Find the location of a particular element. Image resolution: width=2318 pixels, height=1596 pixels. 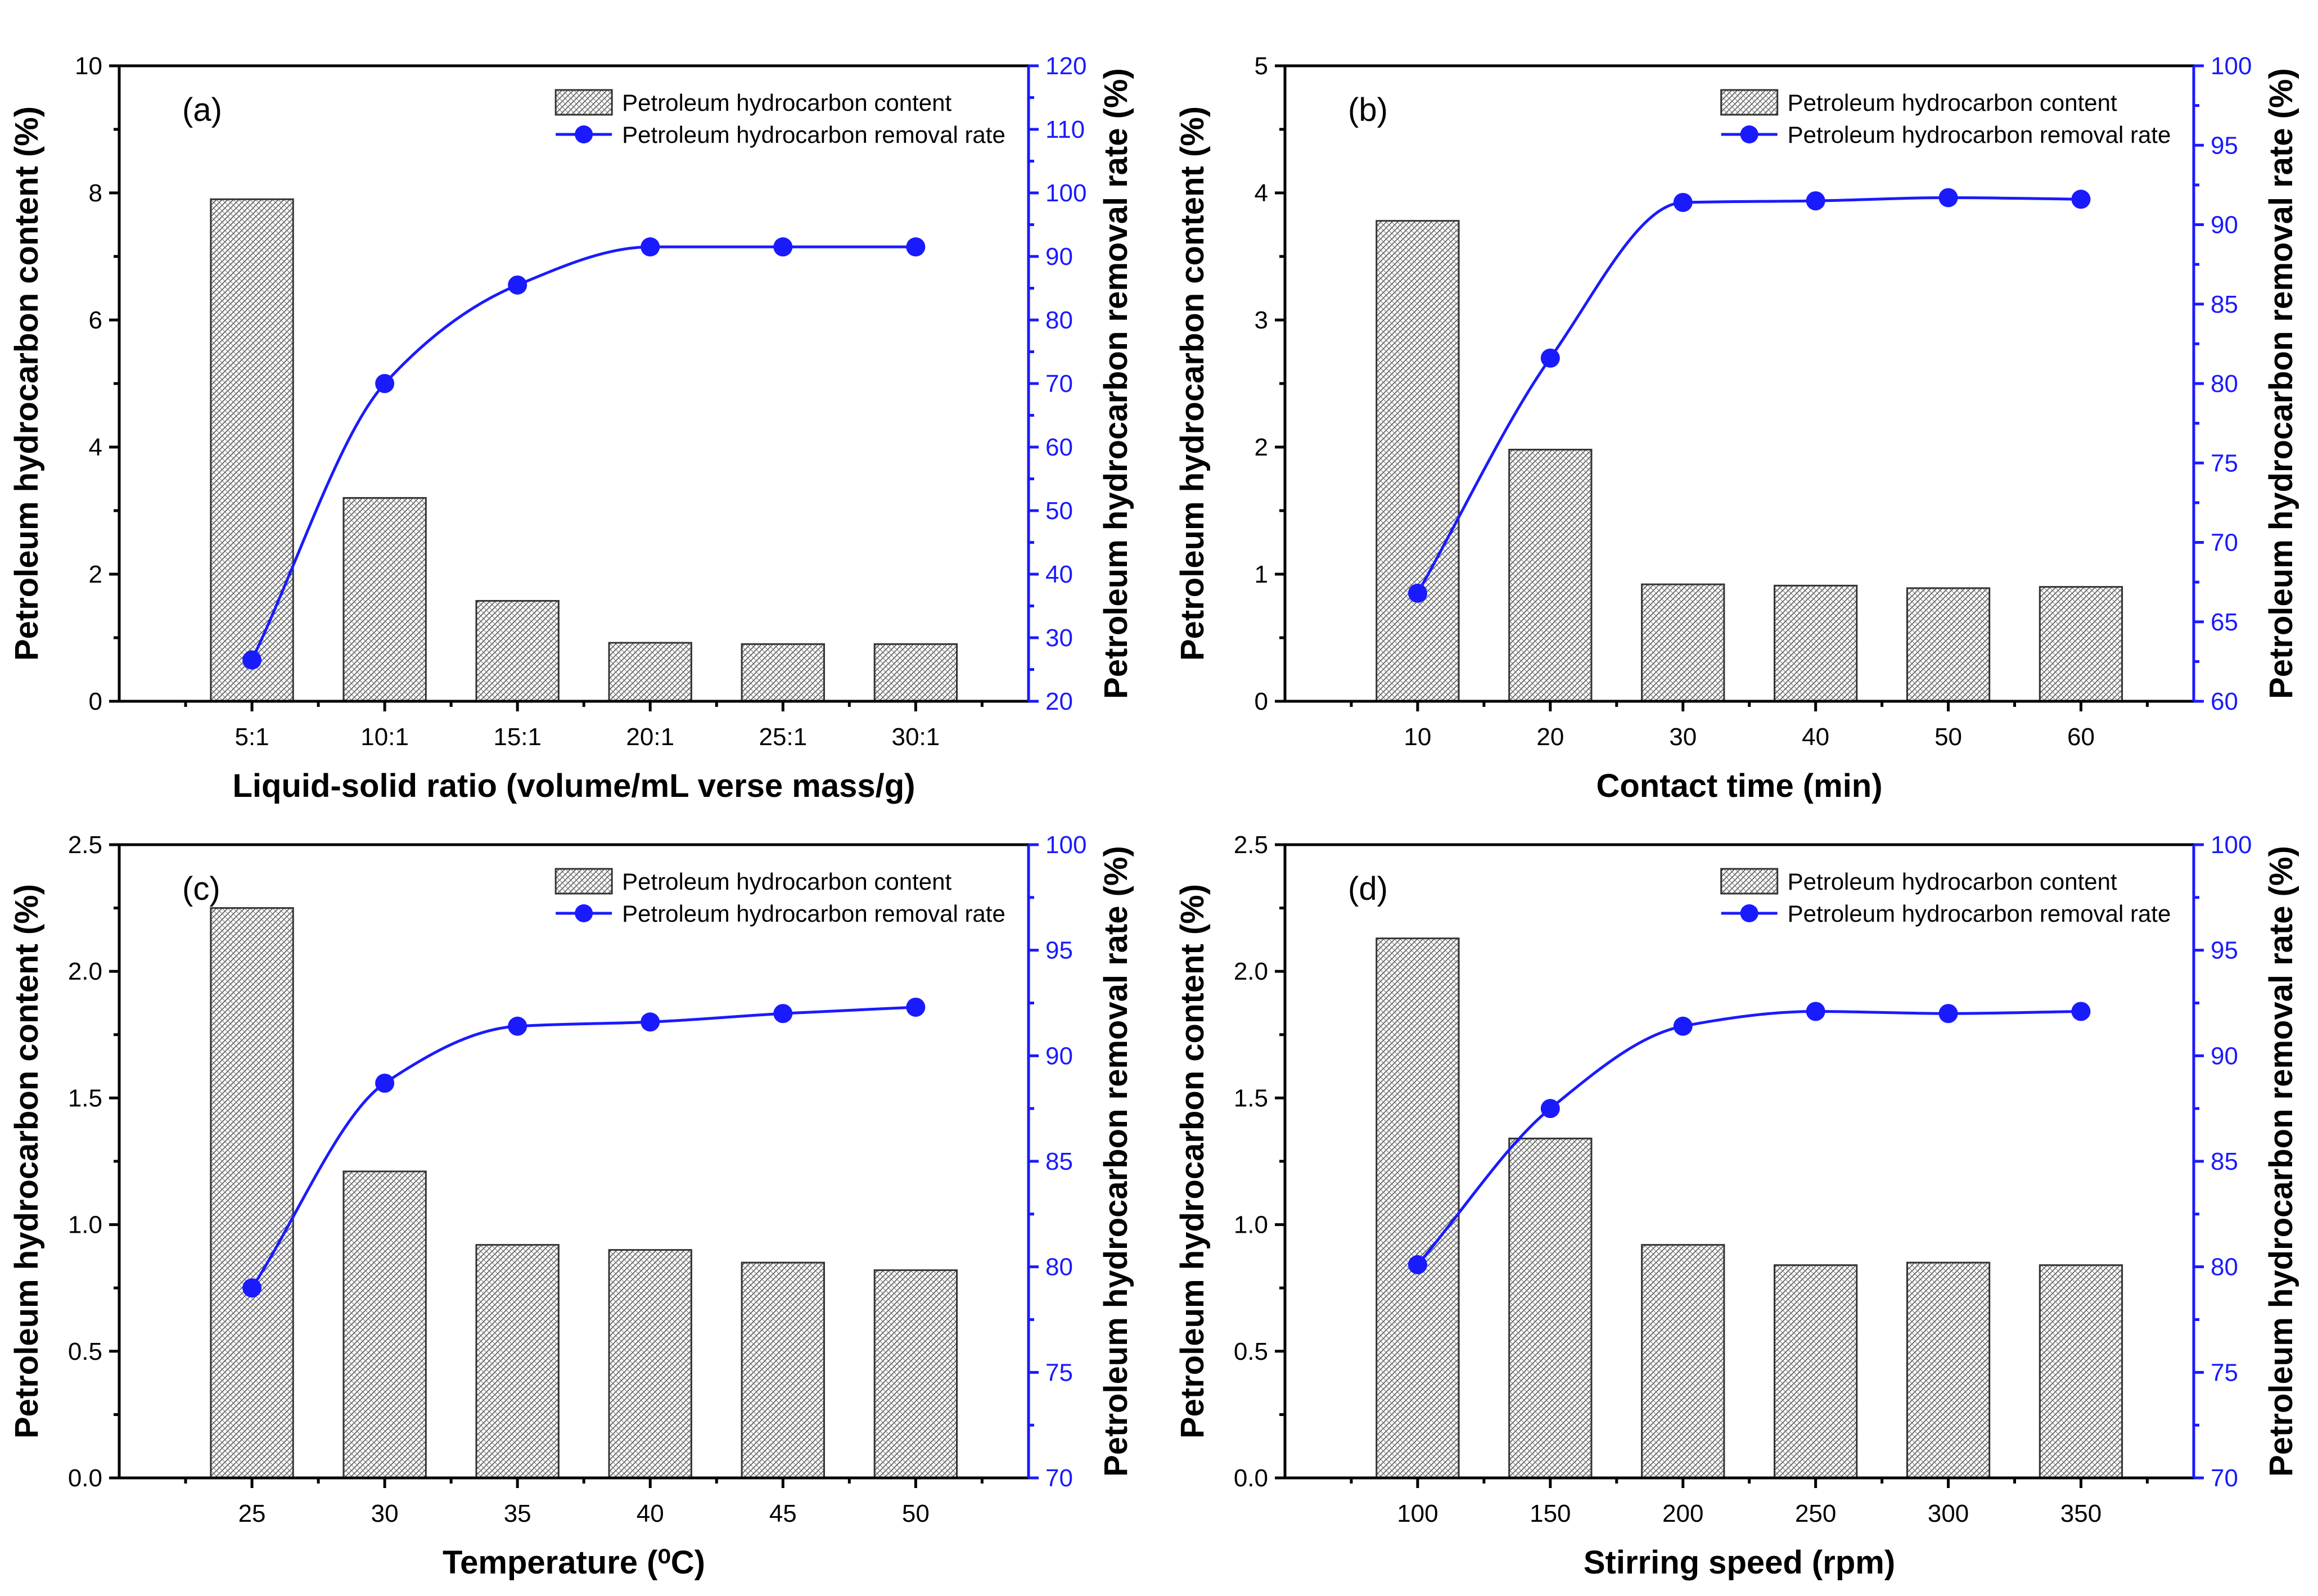

right-y-tick-label: 50 is located at coordinates (1059, 511).